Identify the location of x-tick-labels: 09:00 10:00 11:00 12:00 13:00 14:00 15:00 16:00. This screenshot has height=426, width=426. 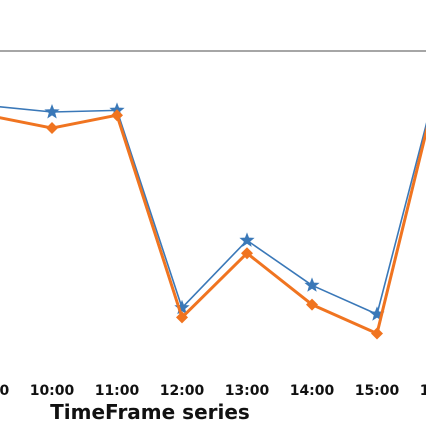
(213, 391).